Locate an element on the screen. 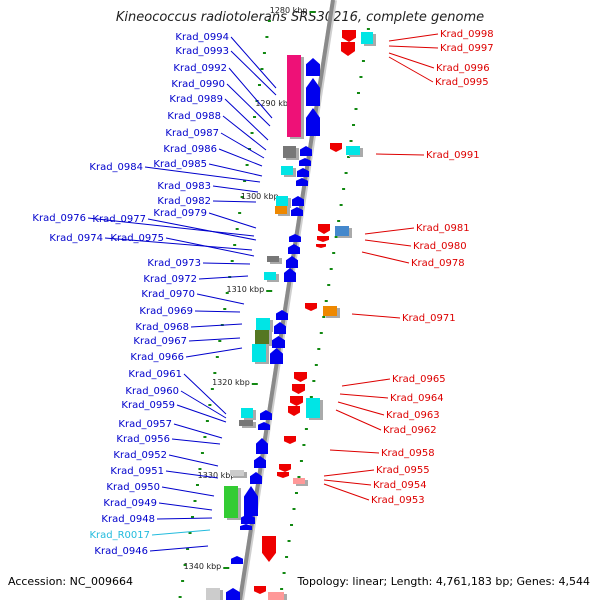 Image resolution: width=600 pixels, height=600 pixels. gene-label-left: Krad_0967 is located at coordinates (160, 341).